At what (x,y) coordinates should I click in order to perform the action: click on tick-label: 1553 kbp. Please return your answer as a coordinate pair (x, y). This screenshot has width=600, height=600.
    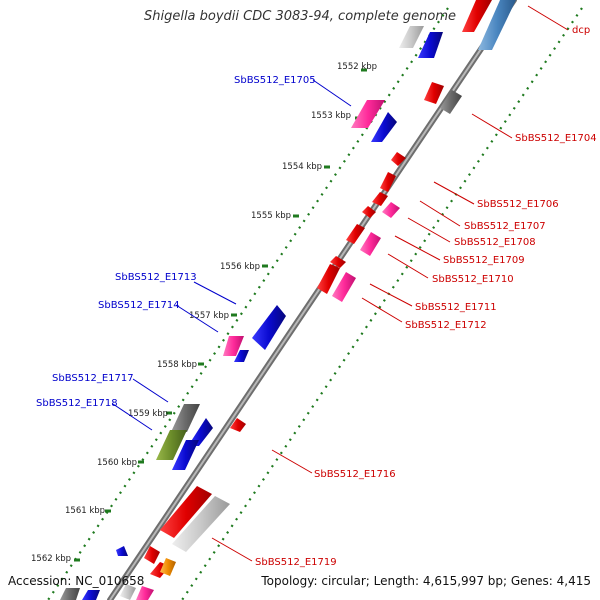
    Looking at the image, I should click on (331, 116).